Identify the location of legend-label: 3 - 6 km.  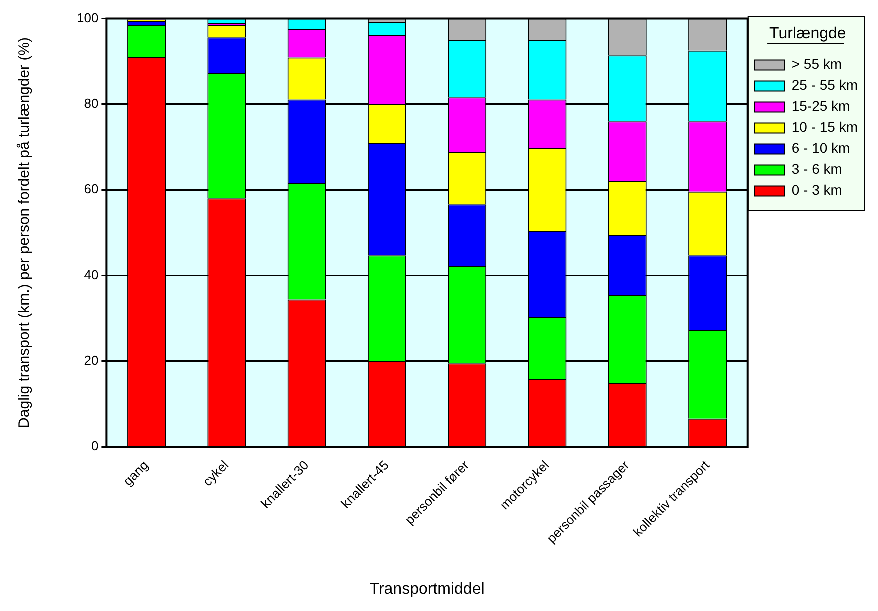
(817, 169).